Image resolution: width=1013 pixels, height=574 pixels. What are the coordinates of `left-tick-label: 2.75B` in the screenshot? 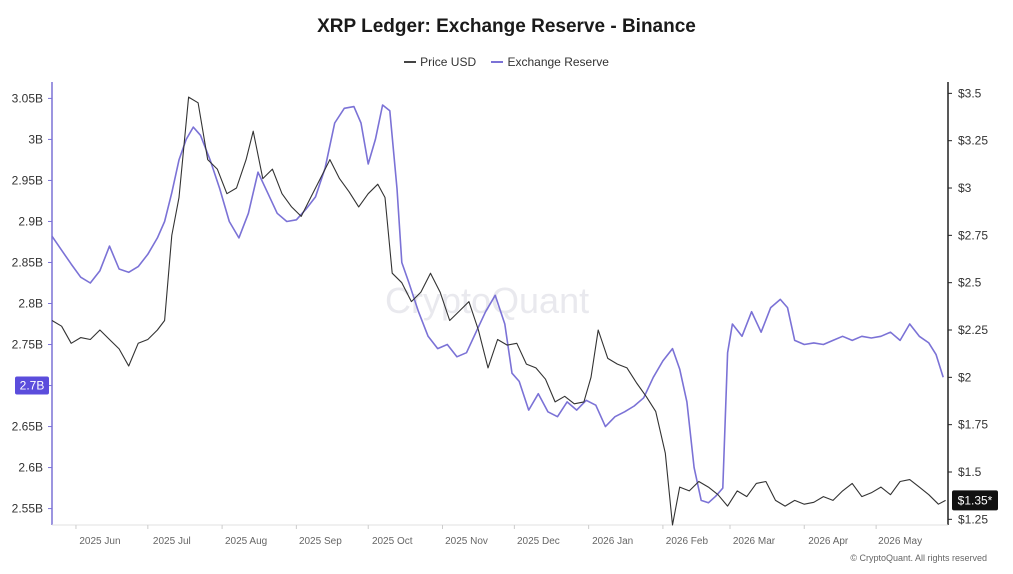 It's located at (27, 345).